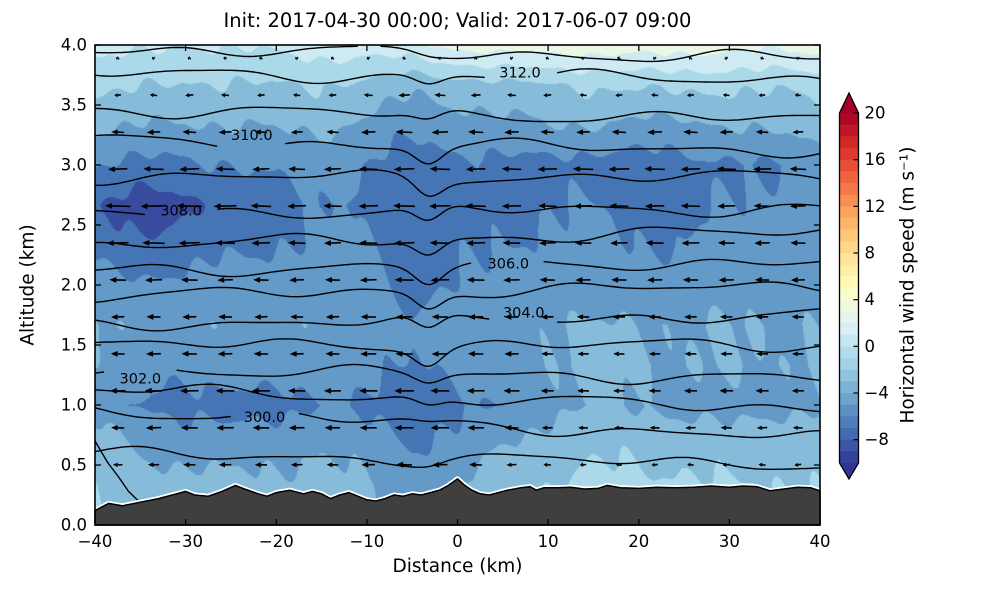 This screenshot has height=600, width=1000. I want to click on colorbar-extend-min, so click(849, 471).